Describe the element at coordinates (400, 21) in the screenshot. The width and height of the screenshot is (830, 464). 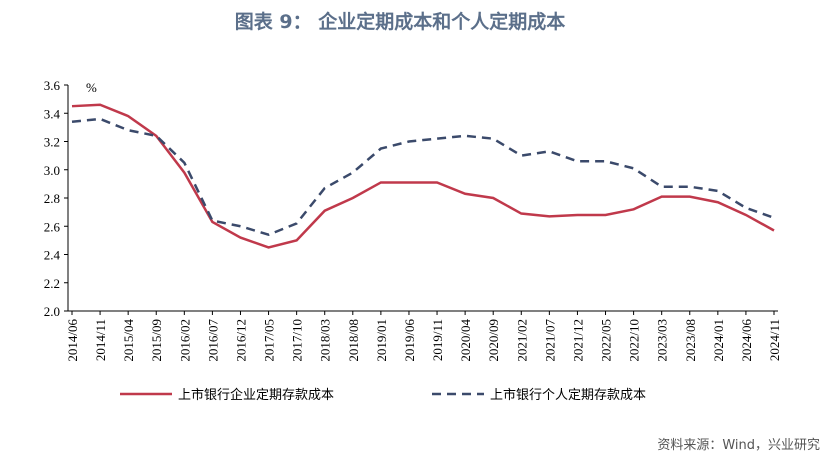
I see `chart-title: 图表 9： 企业定期成本和个人定期成本` at that location.